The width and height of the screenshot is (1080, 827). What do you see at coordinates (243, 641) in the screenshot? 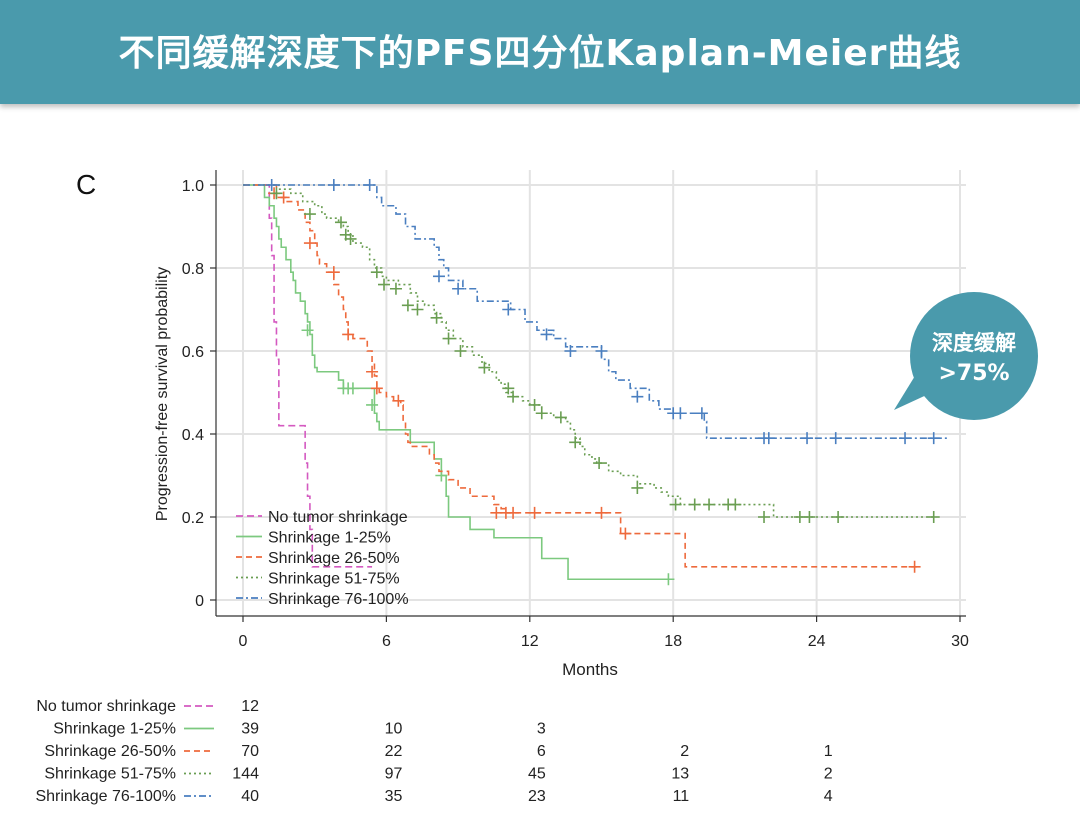
I see `x-tick-label: 0` at bounding box center [243, 641].